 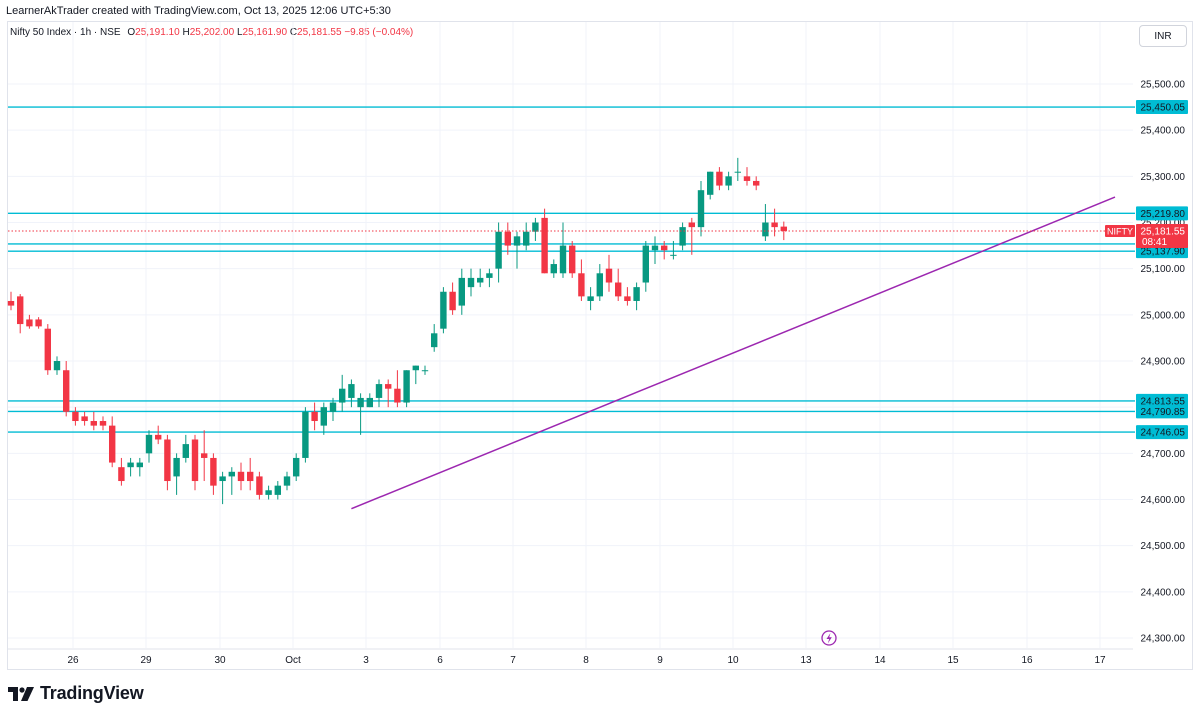 I want to click on footer-brand-text: TradingView, so click(x=92, y=693).